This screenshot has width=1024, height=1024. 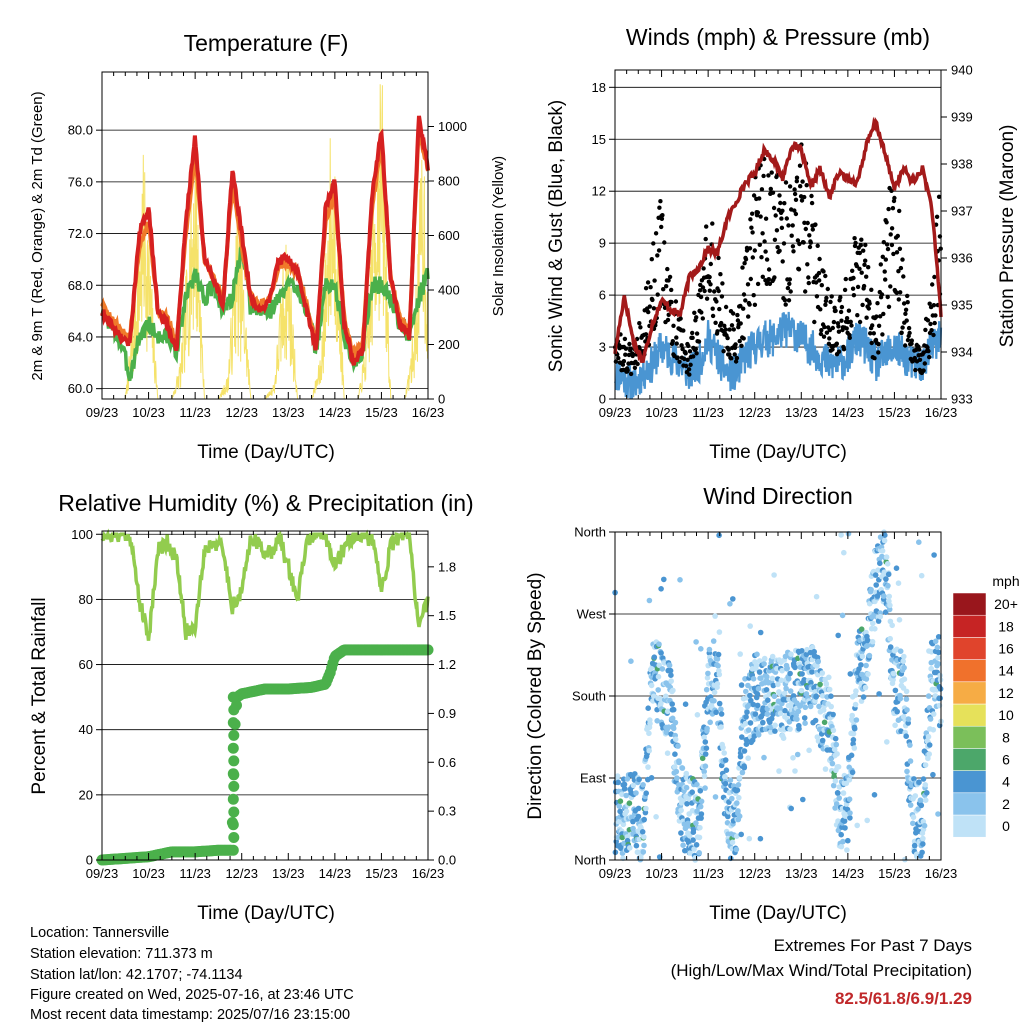 What do you see at coordinates (969, 604) in the screenshot?
I see `colorbar-swatch` at bounding box center [969, 604].